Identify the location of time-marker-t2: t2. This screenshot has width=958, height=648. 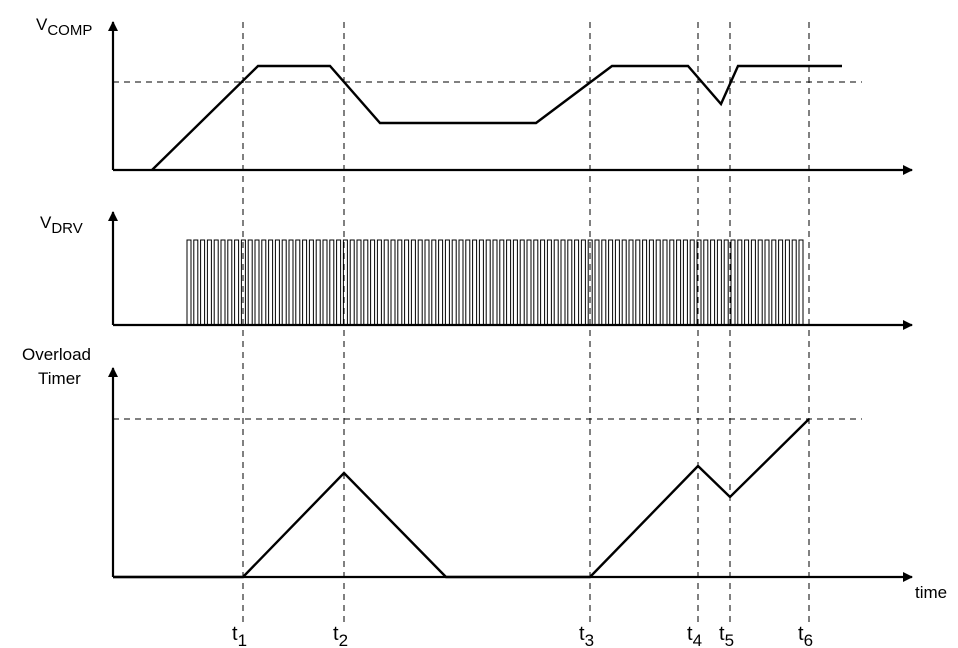
(340, 635).